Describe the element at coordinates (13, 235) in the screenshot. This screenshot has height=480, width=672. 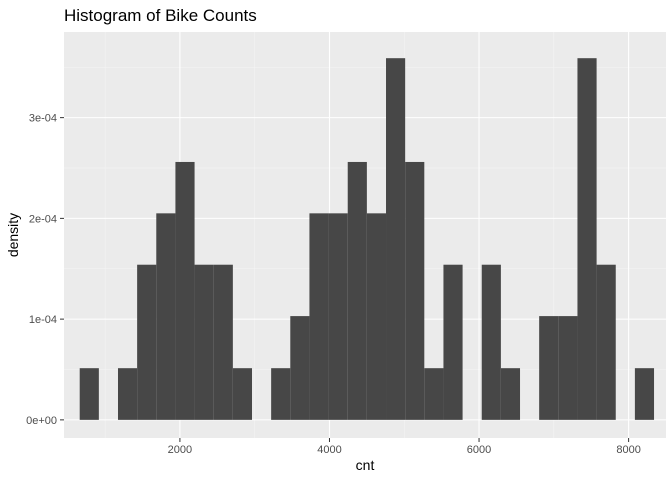
I see `y-axis-title: density` at that location.